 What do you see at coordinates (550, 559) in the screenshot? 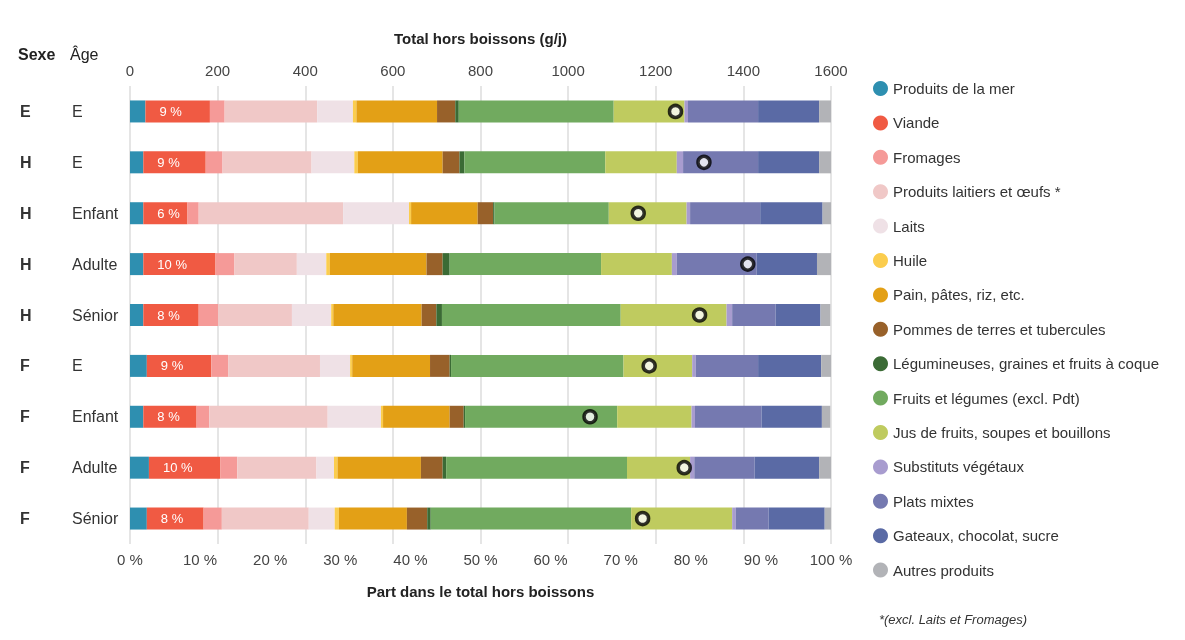
I see `x-tick-label: 60 %` at bounding box center [550, 559].